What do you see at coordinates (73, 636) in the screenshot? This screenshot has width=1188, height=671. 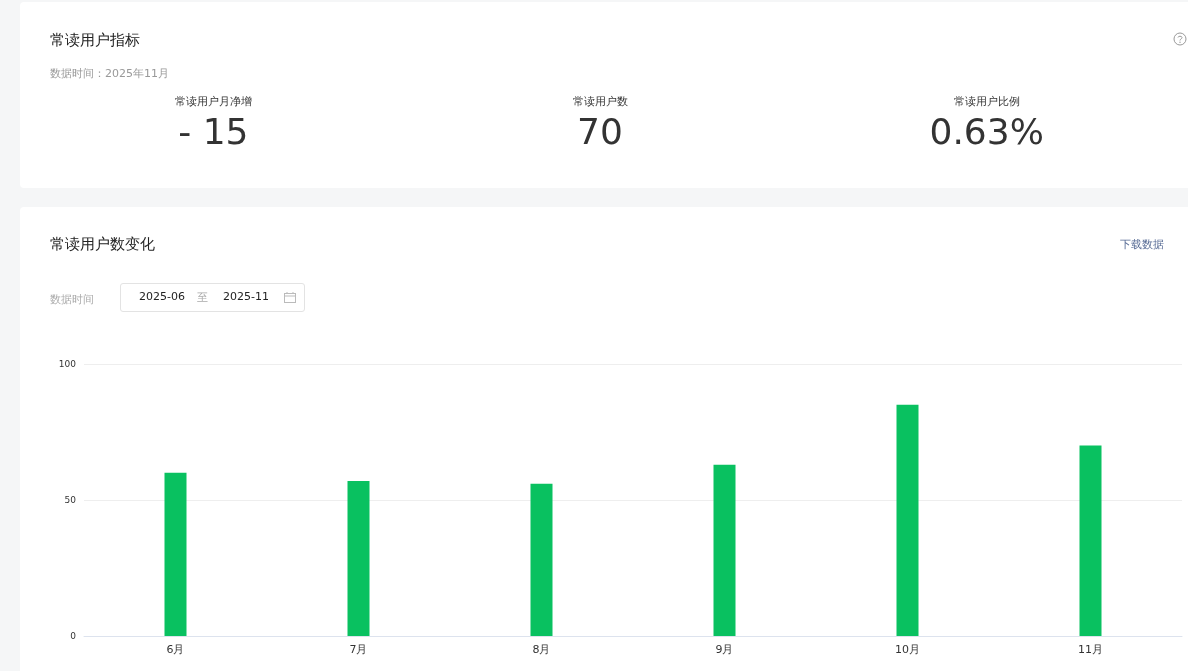 I see `y-tick-label: 0` at bounding box center [73, 636].